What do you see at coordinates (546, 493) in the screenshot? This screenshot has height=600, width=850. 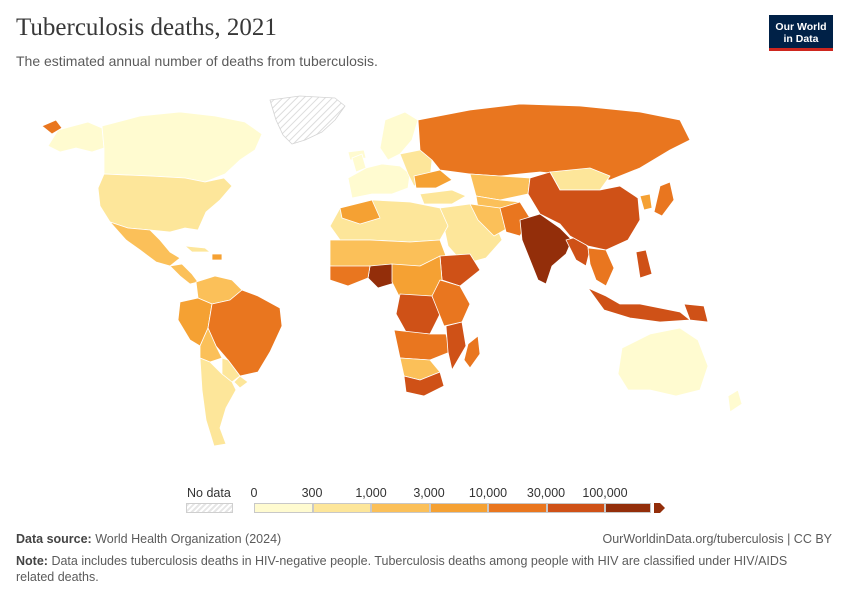 I see `legend-tick-30000: 30,000` at bounding box center [546, 493].